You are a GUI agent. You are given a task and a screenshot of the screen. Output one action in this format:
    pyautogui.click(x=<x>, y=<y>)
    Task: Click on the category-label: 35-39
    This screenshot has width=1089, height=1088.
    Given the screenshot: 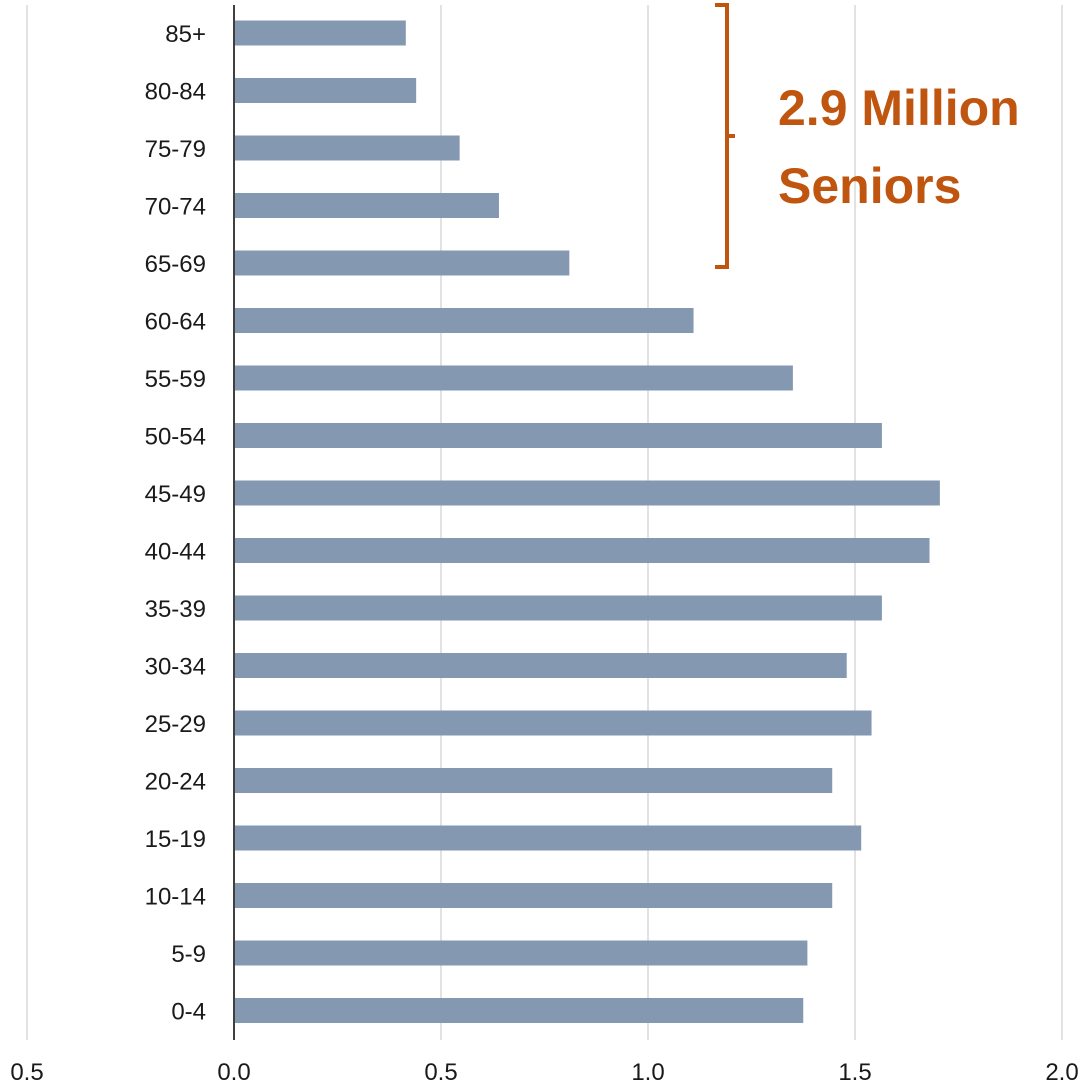 What is the action you would take?
    pyautogui.click(x=175, y=609)
    